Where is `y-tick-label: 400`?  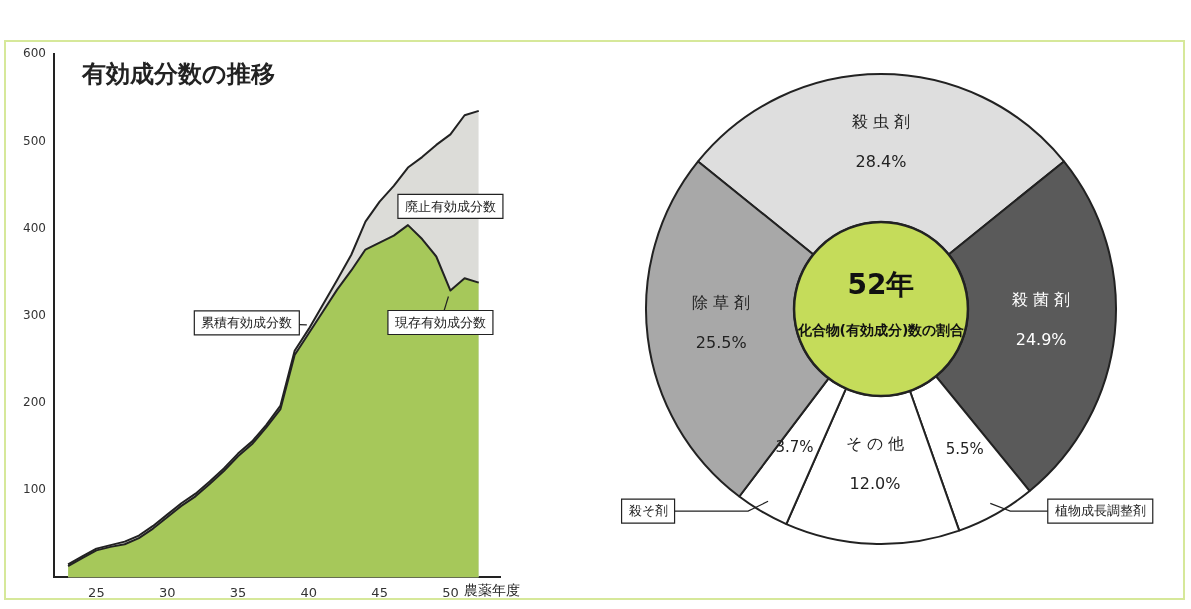
y-tick-label: 400 is located at coordinates (34, 227).